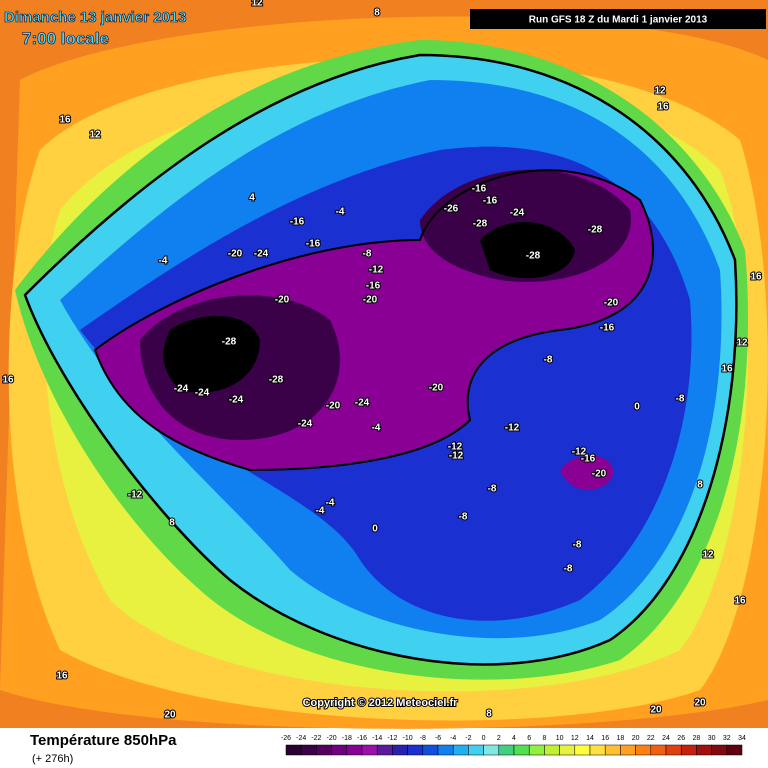 The image size is (768, 768). What do you see at coordinates (286, 738) in the screenshot?
I see `legend-tick-label: -26` at bounding box center [286, 738].